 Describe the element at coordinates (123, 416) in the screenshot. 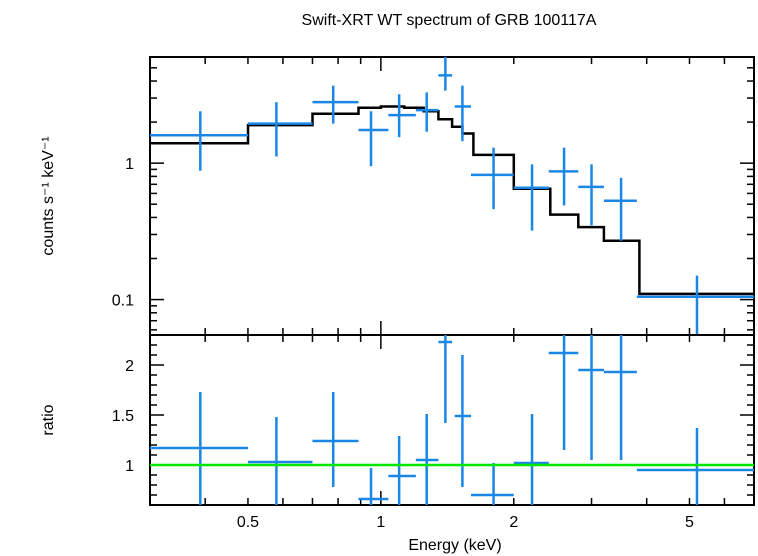

I see `y-tick-label: 1.5` at that location.